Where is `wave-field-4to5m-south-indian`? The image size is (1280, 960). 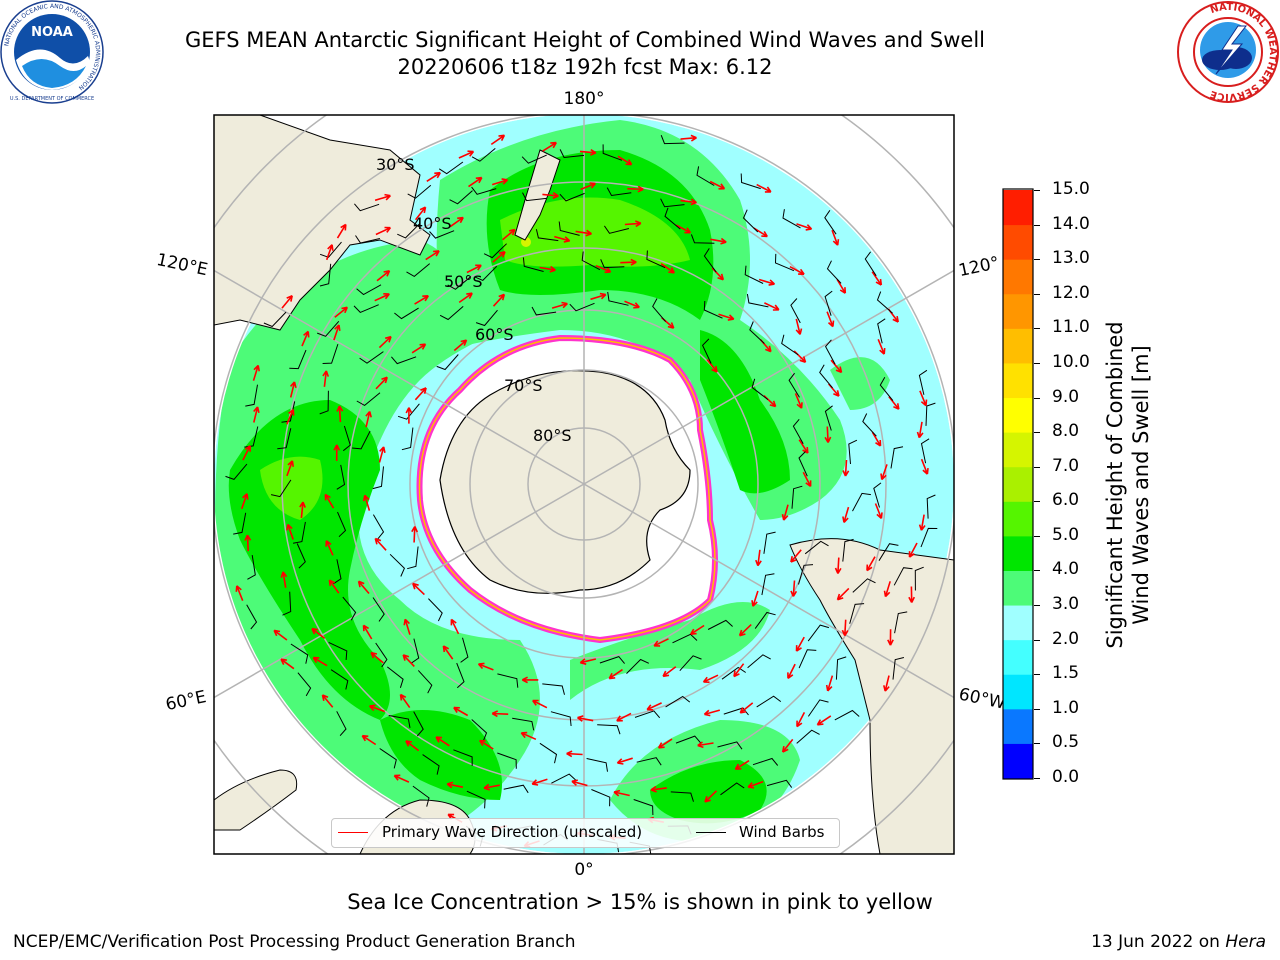
wave-field-4to5m-south-indian is located at coordinates (441, 755).